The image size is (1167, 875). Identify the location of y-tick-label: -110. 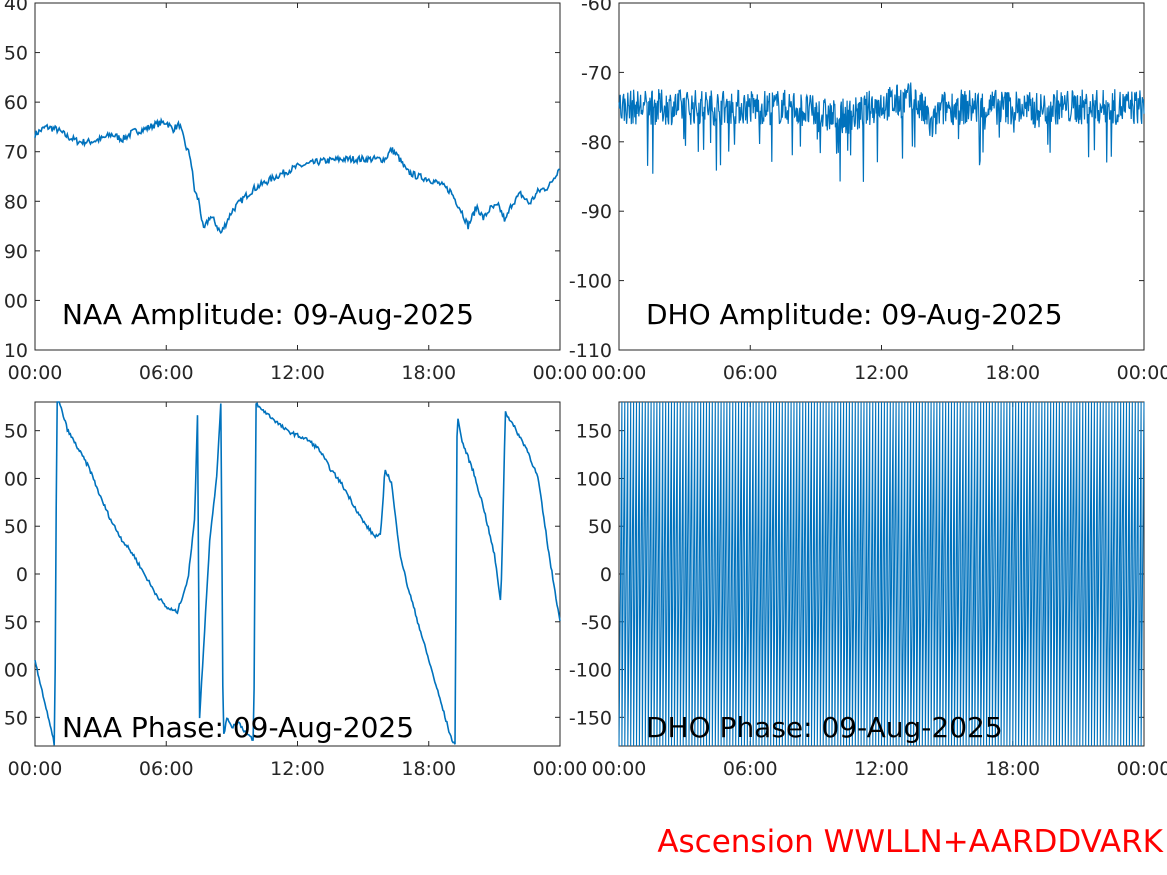
(590, 351).